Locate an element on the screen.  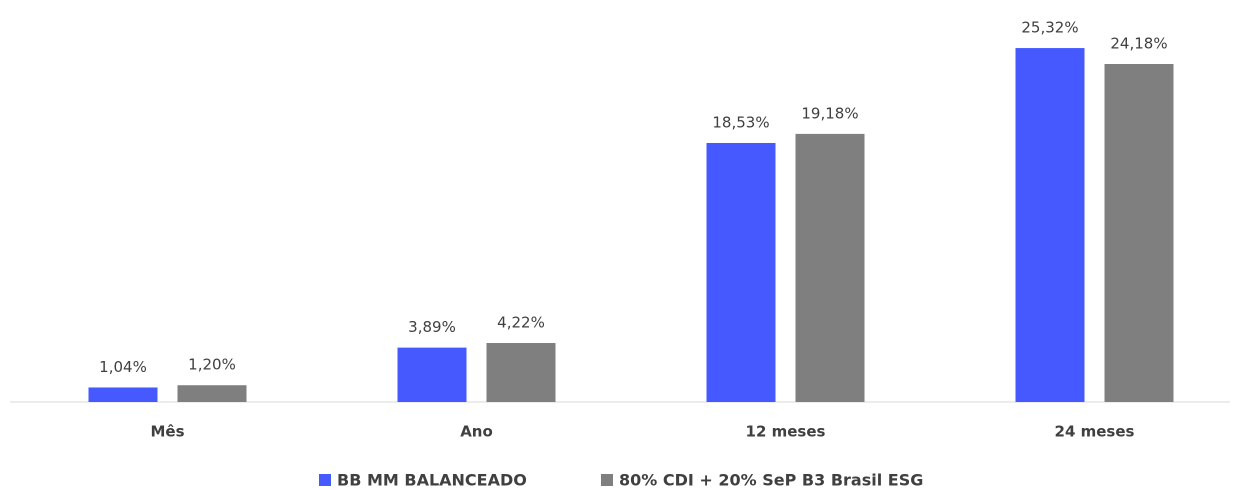
data-label: 24,18% is located at coordinates (1138, 43).